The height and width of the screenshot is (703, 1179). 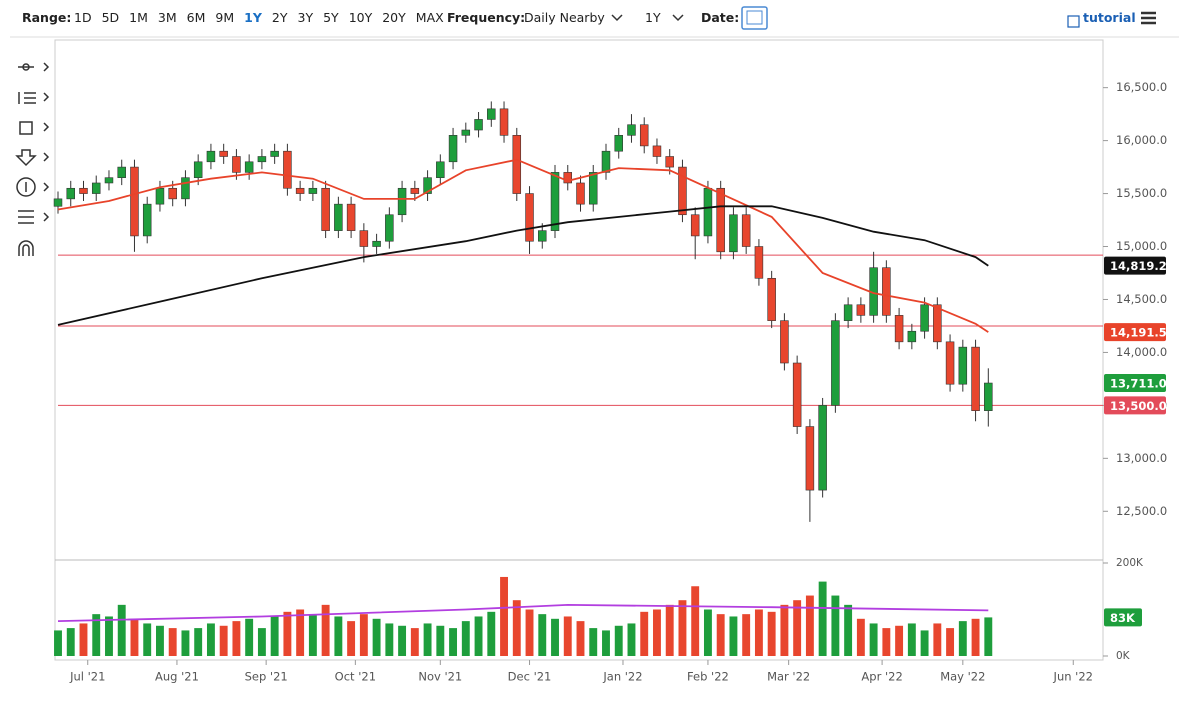 I want to click on date-label: Date:, so click(x=720, y=17).